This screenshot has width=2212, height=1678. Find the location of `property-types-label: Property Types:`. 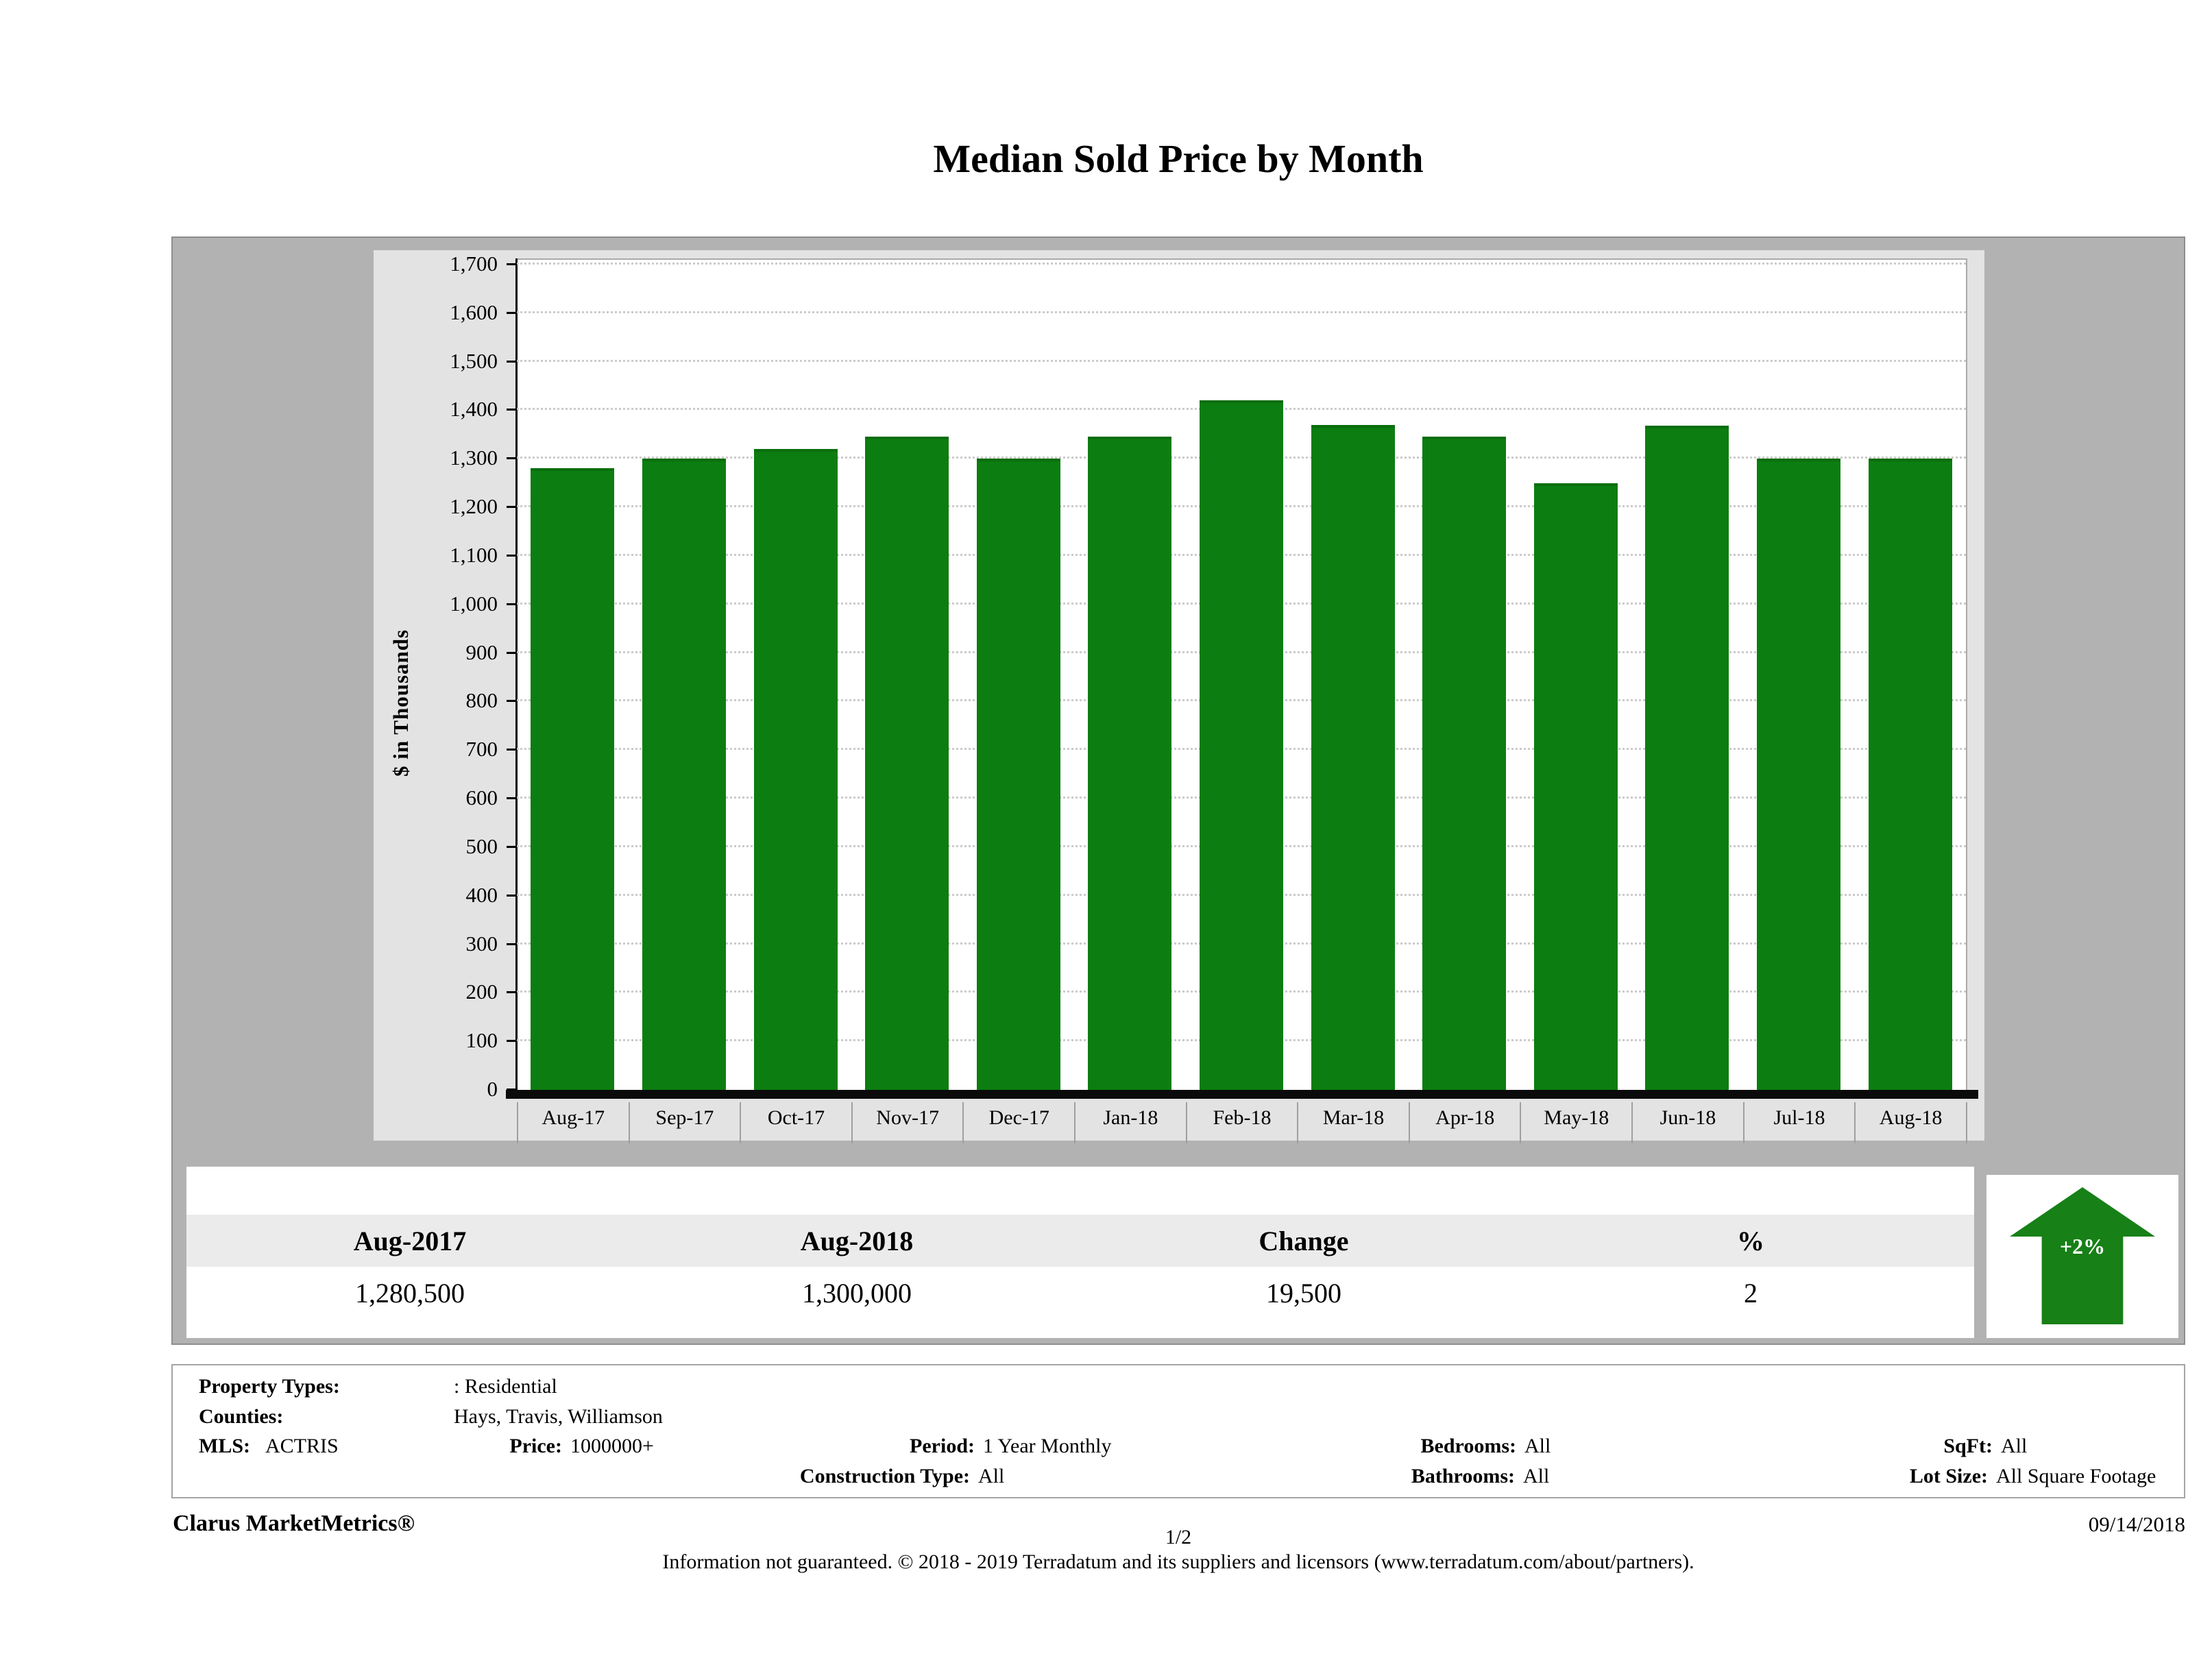

property-types-label: Property Types: is located at coordinates (269, 1386).